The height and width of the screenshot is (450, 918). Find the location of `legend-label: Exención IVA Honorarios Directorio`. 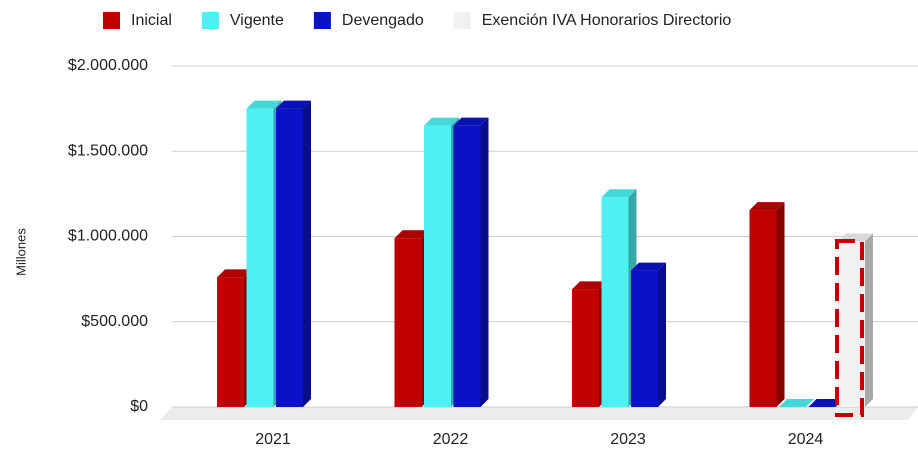

legend-label: Exención IVA Honorarios Directorio is located at coordinates (607, 20).